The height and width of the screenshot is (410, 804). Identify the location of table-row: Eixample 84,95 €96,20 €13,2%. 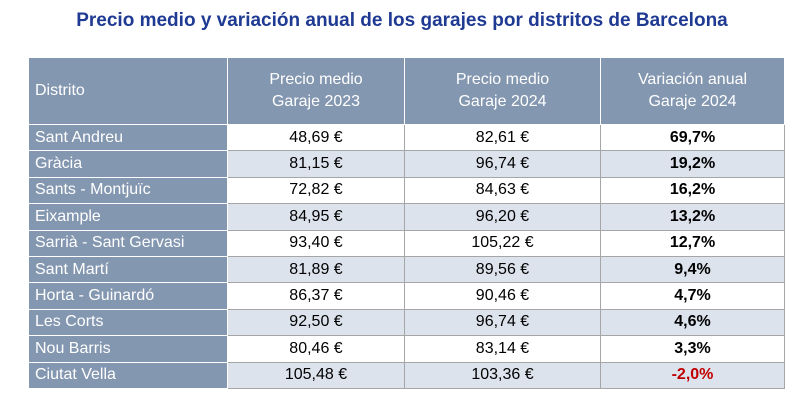
(406, 217).